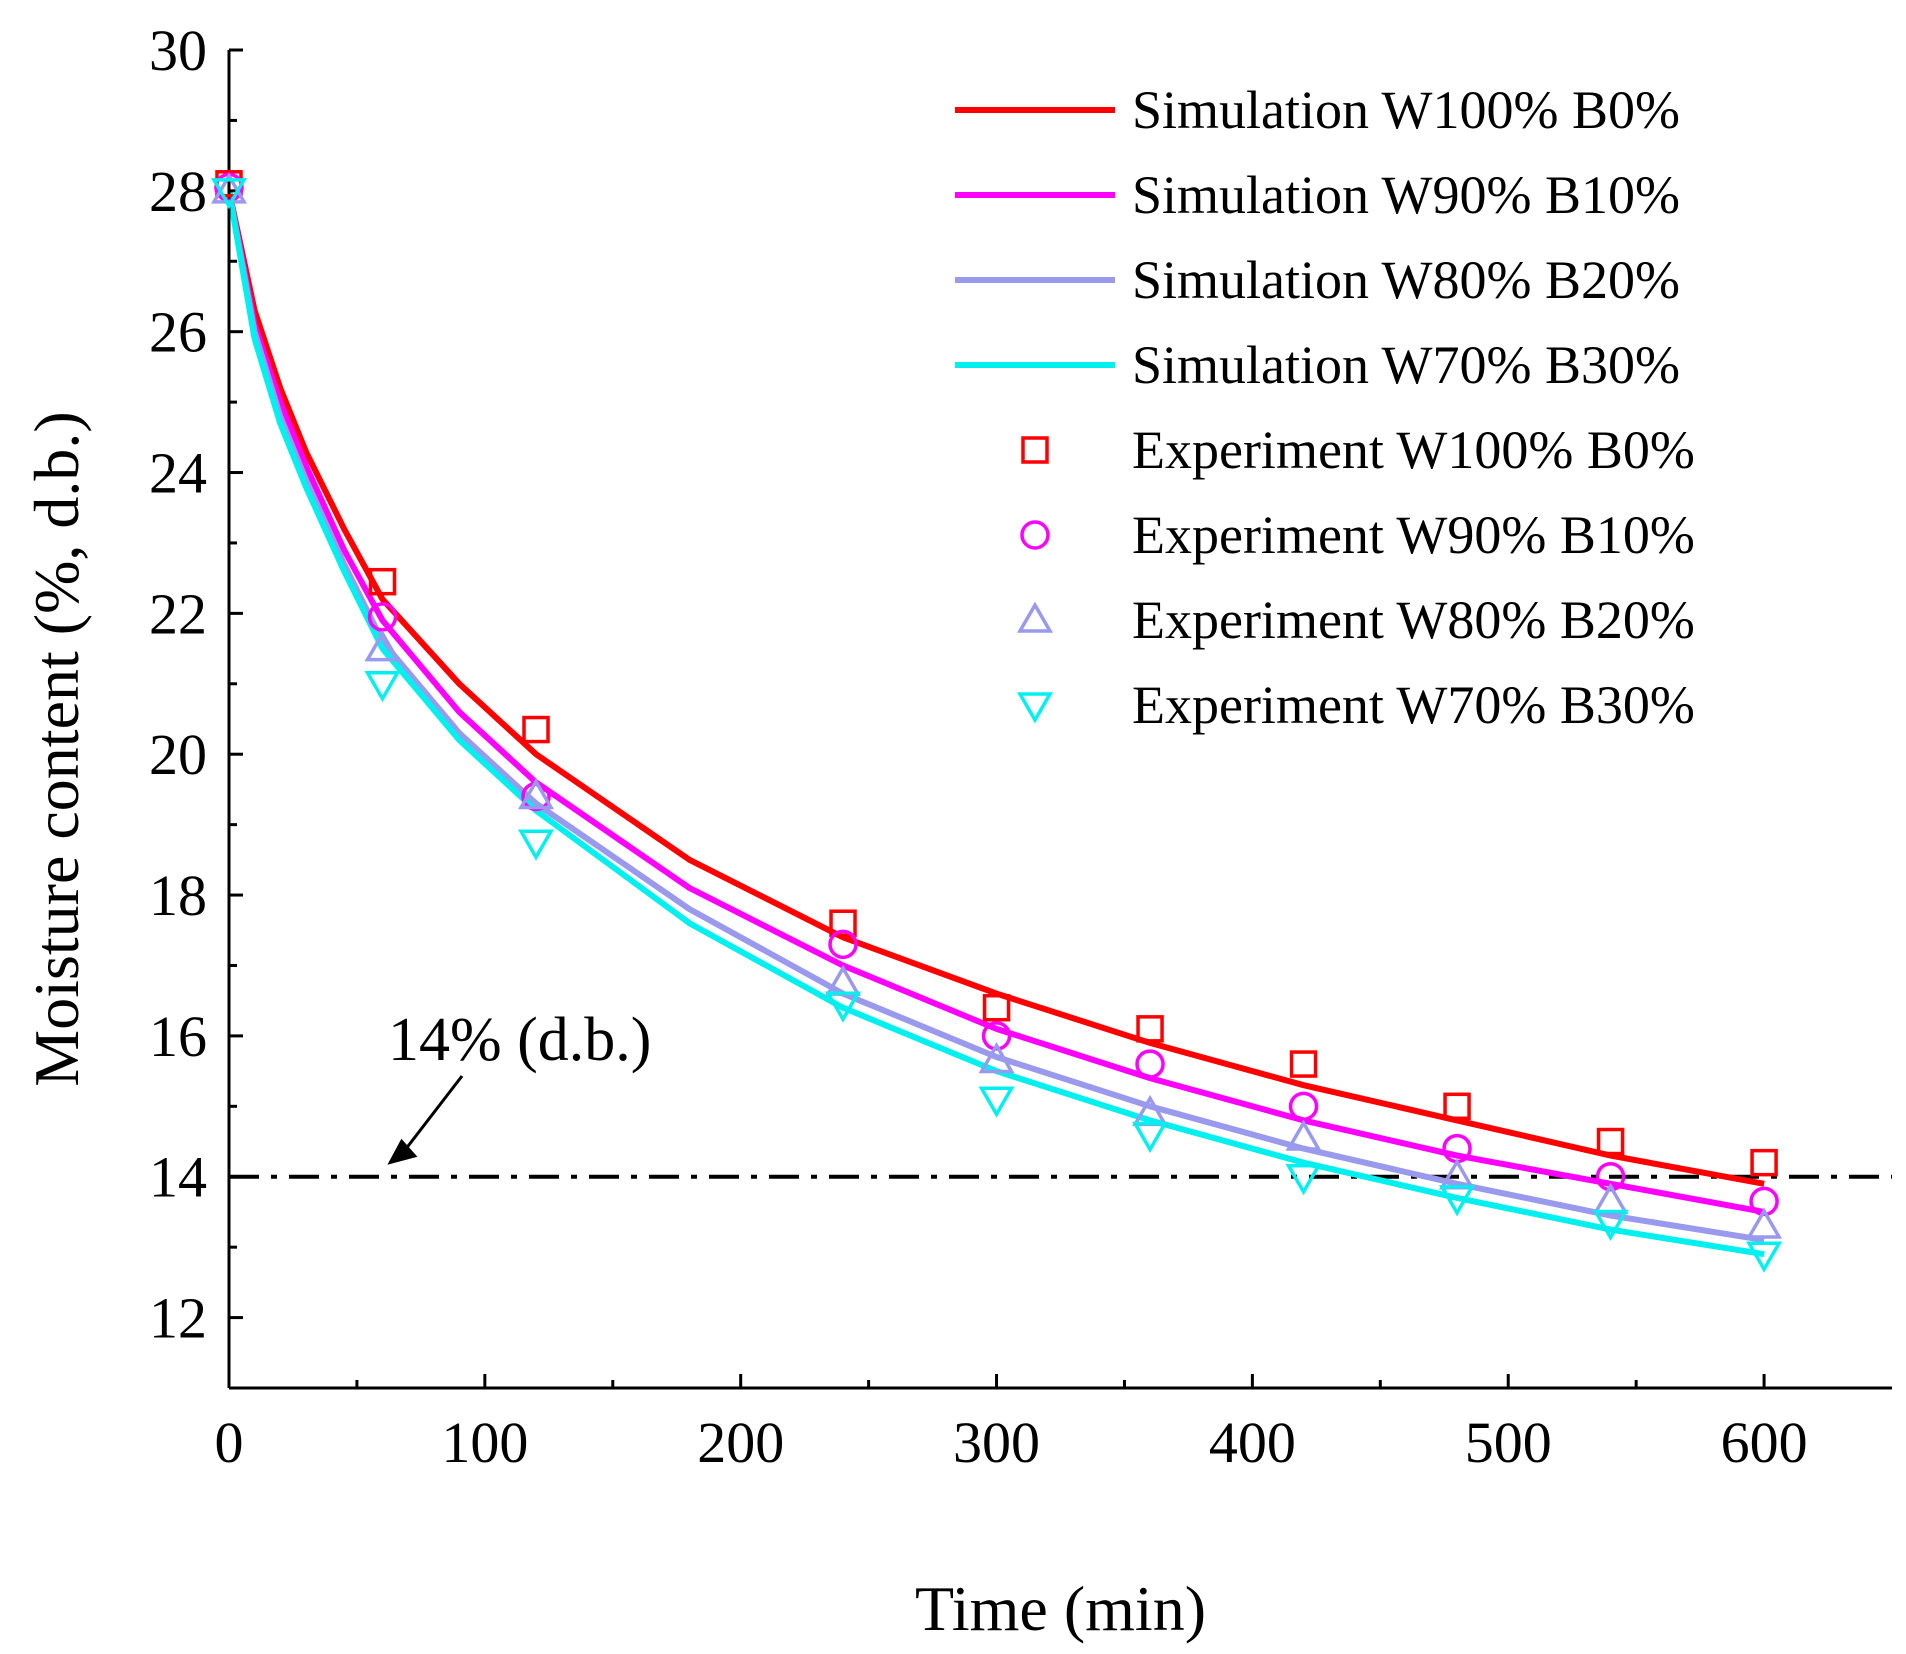 The height and width of the screenshot is (1654, 1906). I want to click on legend-label-sim-1: Simulation W100% B0%, so click(1406, 110).